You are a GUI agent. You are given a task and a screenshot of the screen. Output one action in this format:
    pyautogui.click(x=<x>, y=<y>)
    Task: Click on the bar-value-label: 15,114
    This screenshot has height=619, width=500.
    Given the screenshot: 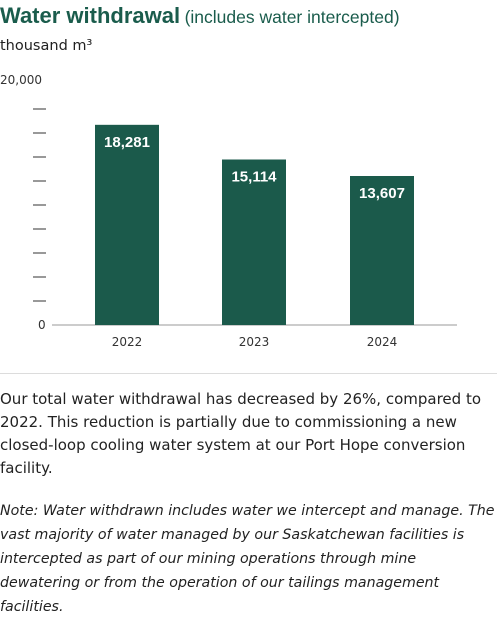 What is the action you would take?
    pyautogui.click(x=254, y=177)
    